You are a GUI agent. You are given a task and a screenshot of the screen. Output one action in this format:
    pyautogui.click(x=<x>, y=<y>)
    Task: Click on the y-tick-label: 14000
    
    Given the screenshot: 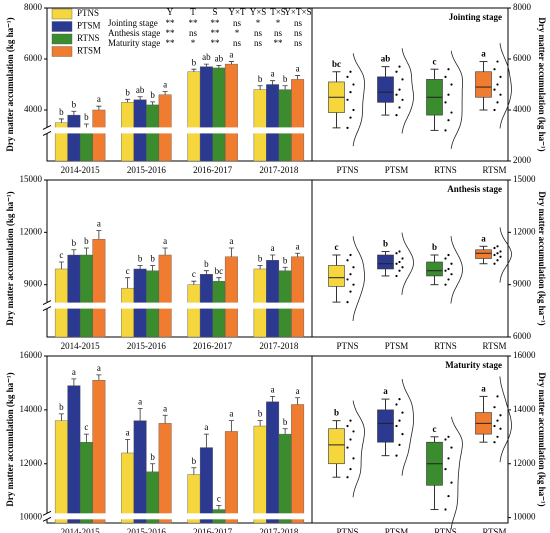 What is the action you would take?
    pyautogui.click(x=31, y=409)
    